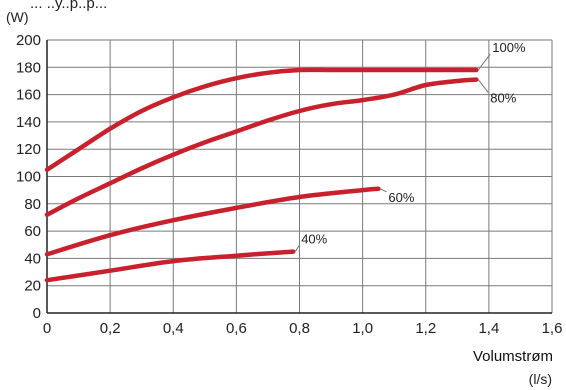 This screenshot has width=566, height=390. I want to click on y-tick-label: 60, so click(32, 231).